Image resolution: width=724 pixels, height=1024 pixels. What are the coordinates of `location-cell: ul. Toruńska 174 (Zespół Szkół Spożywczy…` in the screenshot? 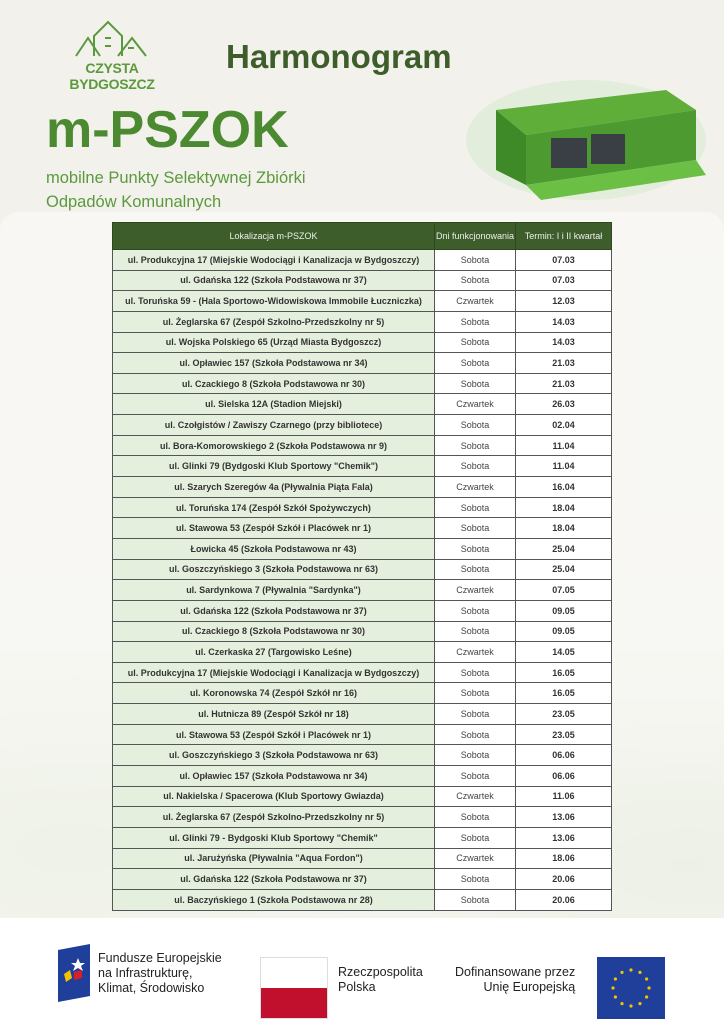 It's located at (273, 507).